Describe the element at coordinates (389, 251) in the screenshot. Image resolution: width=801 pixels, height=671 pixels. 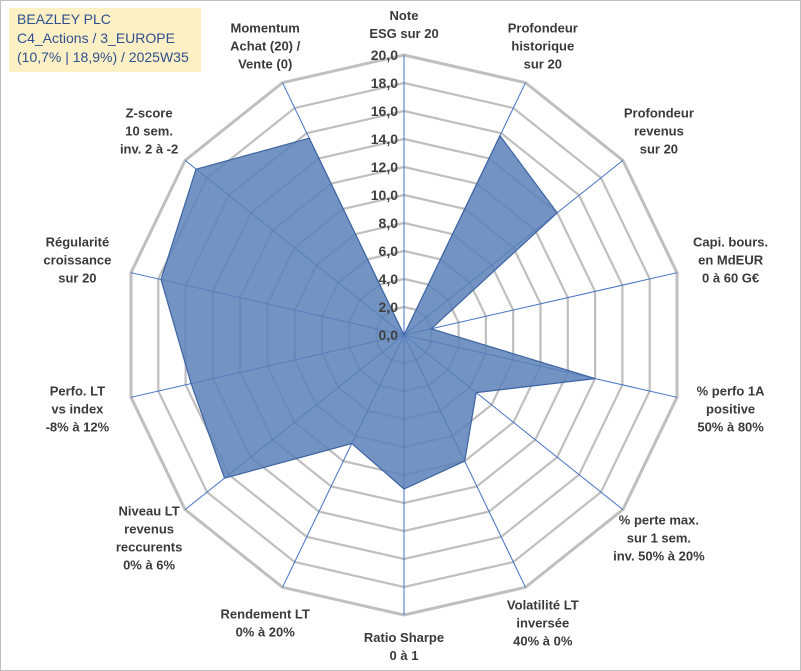
I see `tick-label: 6,0` at that location.